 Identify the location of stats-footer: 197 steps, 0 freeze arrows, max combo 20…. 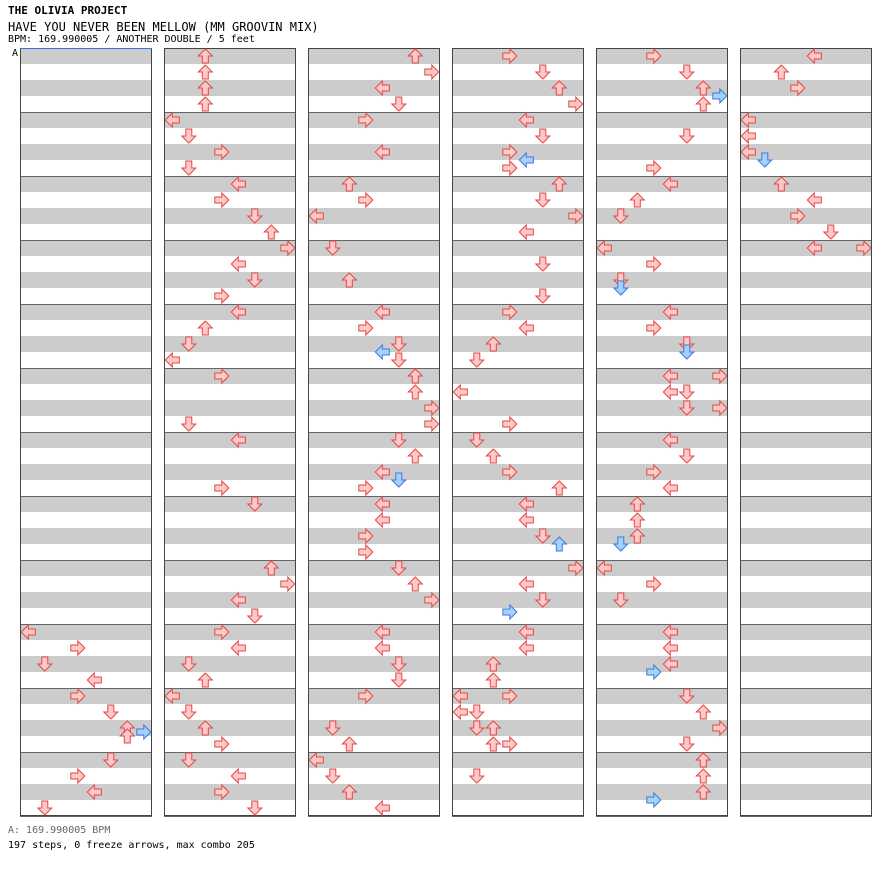
(131, 845).